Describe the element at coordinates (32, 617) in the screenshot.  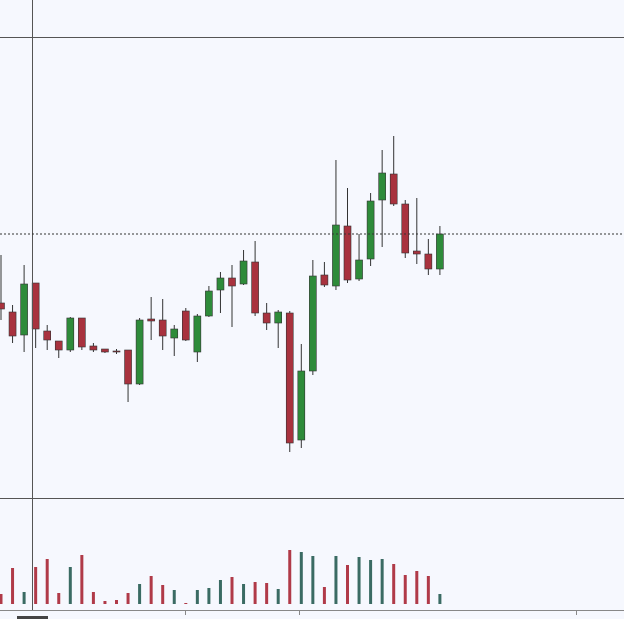
I see `scroll-handle` at that location.